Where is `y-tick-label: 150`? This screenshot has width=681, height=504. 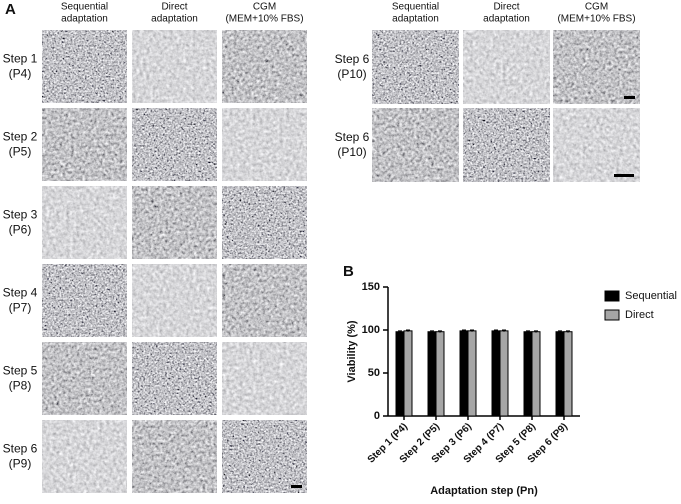
y-tick-label: 150 is located at coordinates (371, 287).